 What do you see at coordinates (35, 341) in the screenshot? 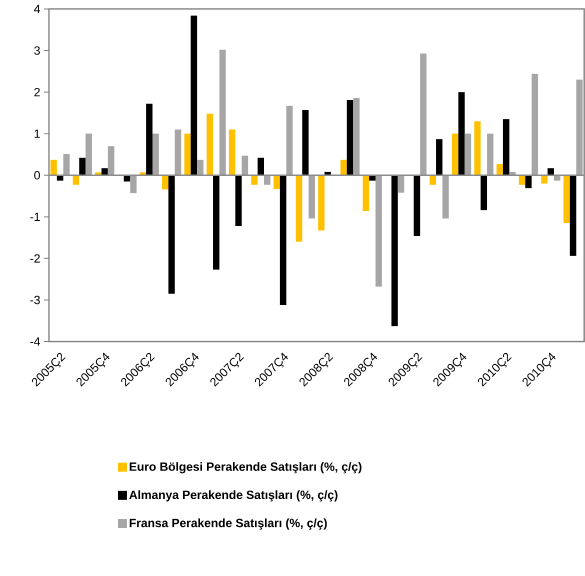
I see `y-tick-label: -4` at bounding box center [35, 341].